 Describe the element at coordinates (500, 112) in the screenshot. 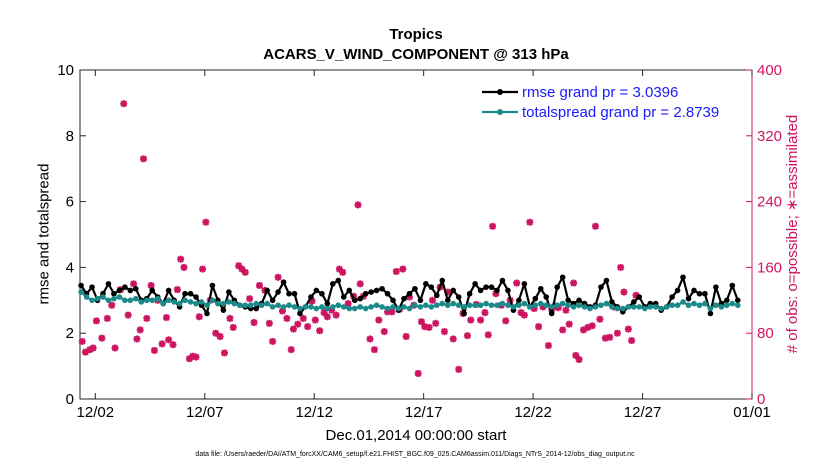

I see `legend-marker` at that location.